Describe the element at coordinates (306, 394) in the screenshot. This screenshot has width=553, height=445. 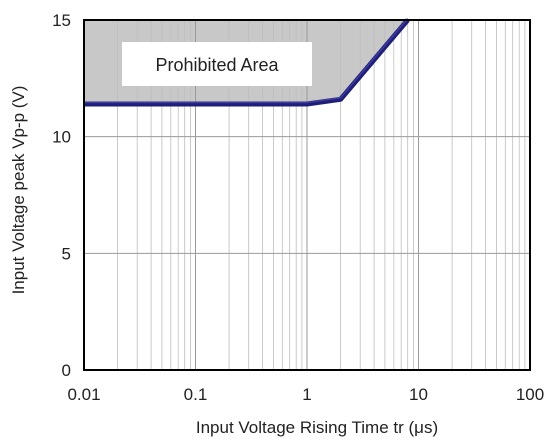
I see `x-tick-label: 1` at that location.